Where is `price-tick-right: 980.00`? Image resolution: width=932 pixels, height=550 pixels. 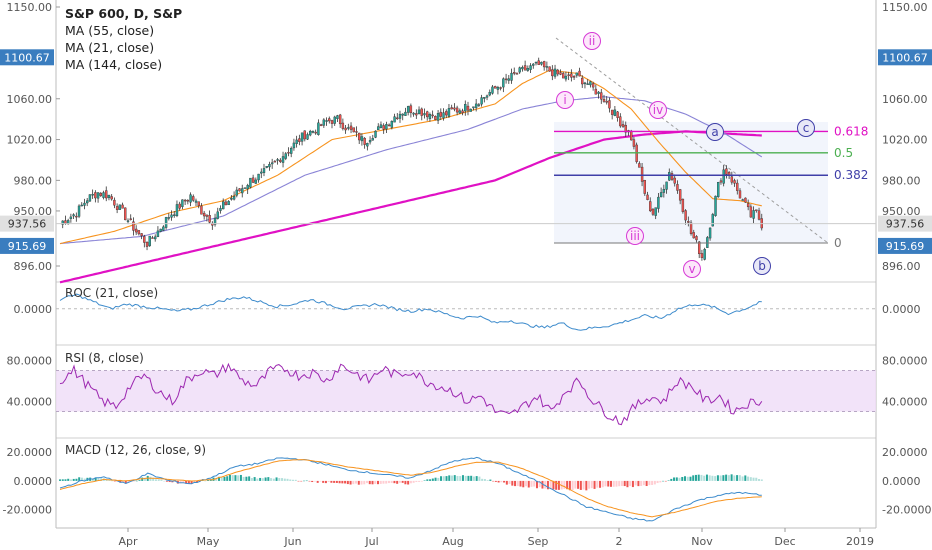
price-tick-right: 980.00 is located at coordinates (901, 180).